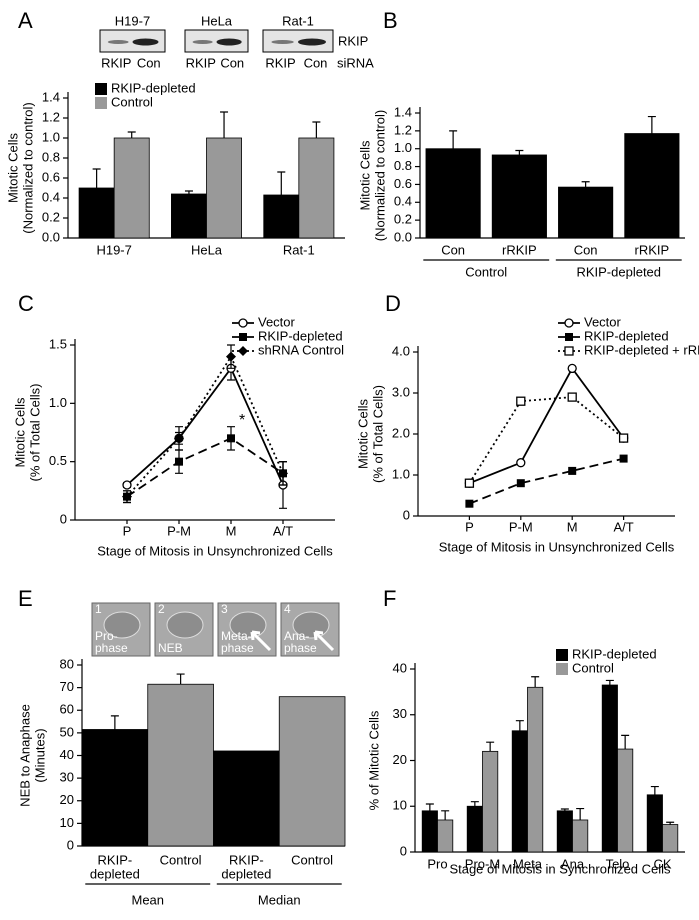 This screenshot has width=699, height=920. Describe the element at coordinates (277, 321) in the screenshot. I see `legend-label: Vector` at that location.